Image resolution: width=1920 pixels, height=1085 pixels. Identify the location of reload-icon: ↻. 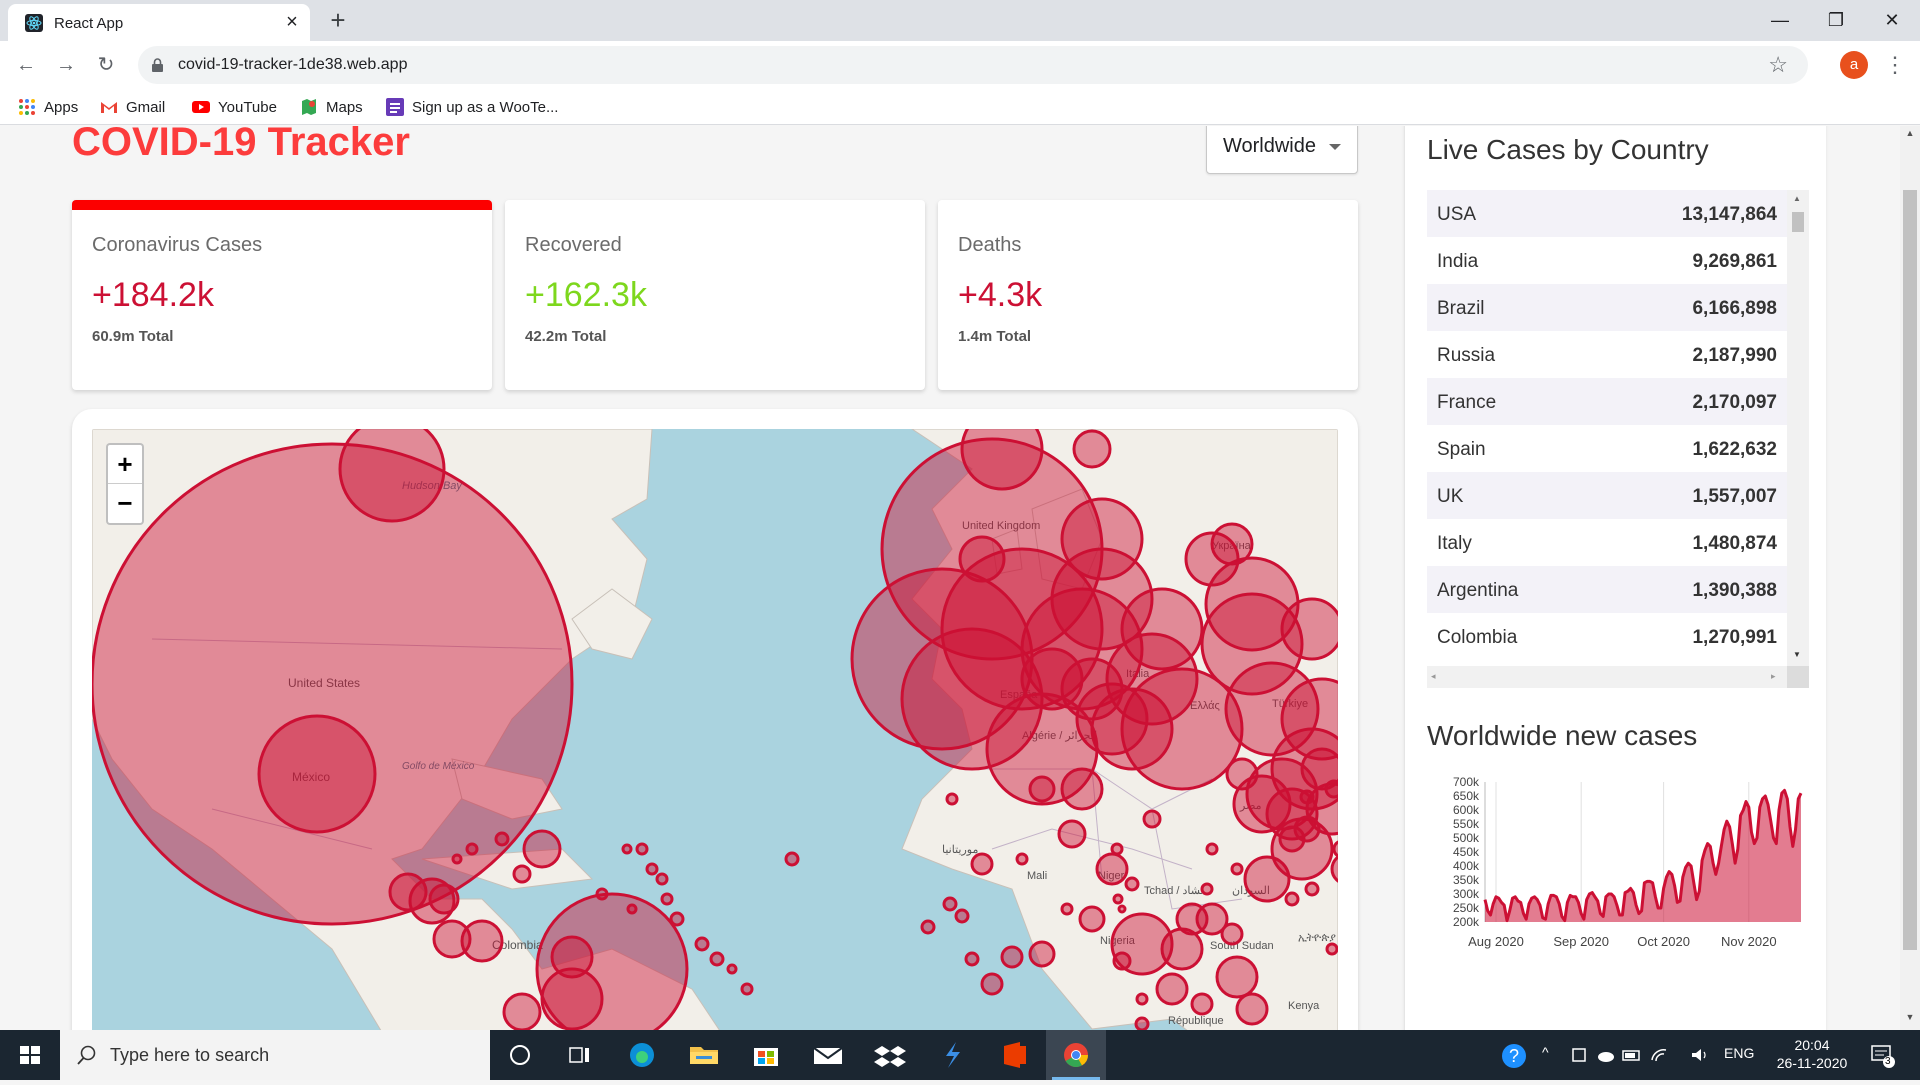
(106, 65).